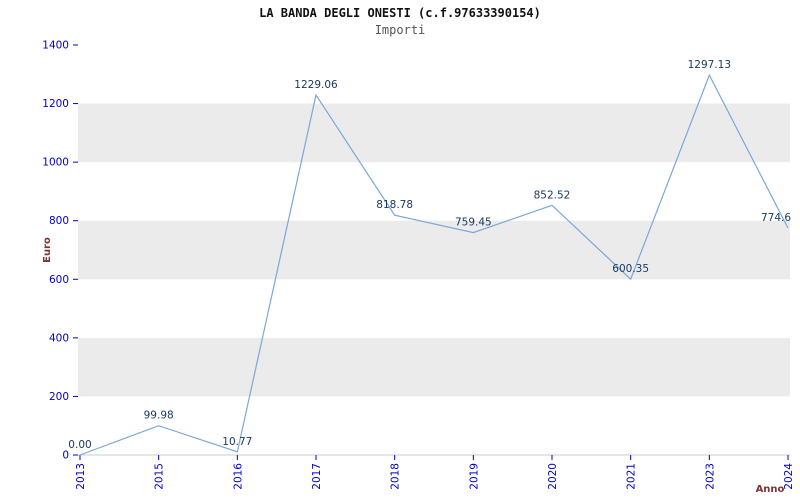 The height and width of the screenshot is (500, 800). Describe the element at coordinates (237, 442) in the screenshot. I see `point-label: 10.77` at that location.